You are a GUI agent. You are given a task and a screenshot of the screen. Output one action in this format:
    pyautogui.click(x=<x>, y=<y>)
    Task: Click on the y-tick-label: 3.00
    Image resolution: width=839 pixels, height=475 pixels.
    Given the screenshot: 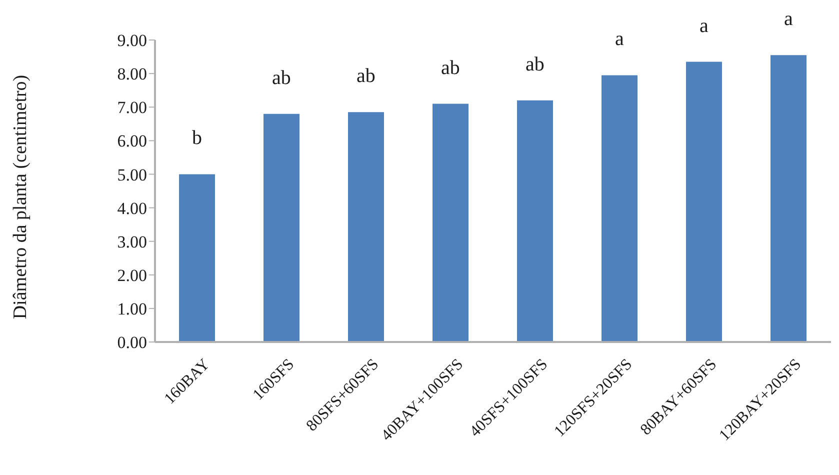 What is the action you would take?
    pyautogui.click(x=132, y=242)
    